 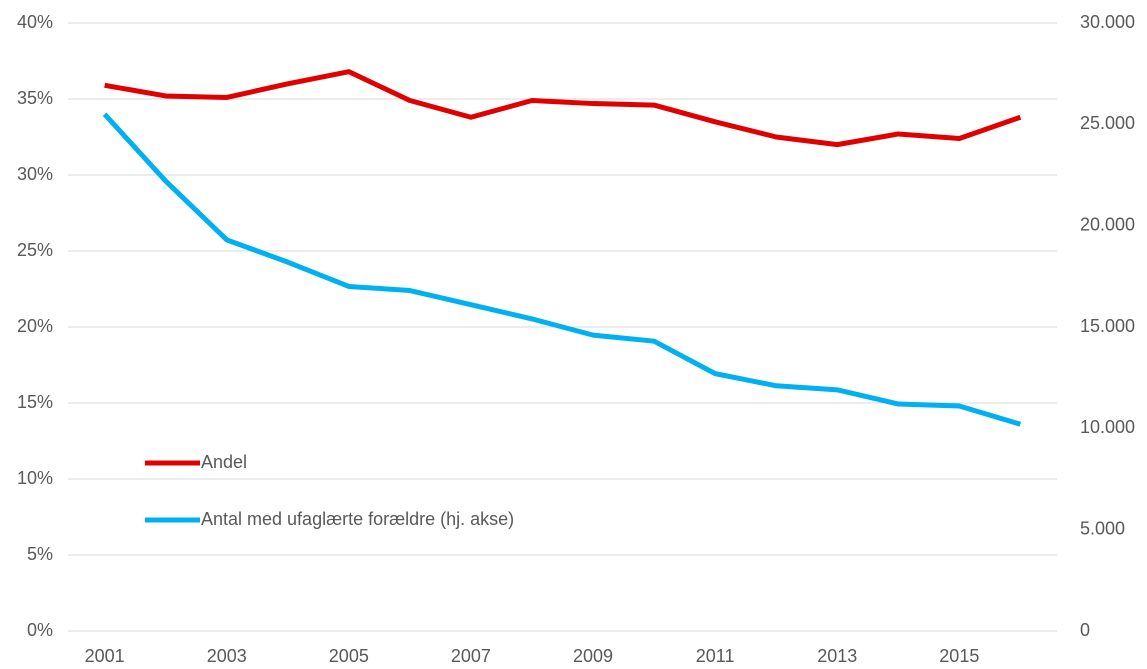 What do you see at coordinates (35, 402) in the screenshot?
I see `y-tick-label: 15%` at bounding box center [35, 402].